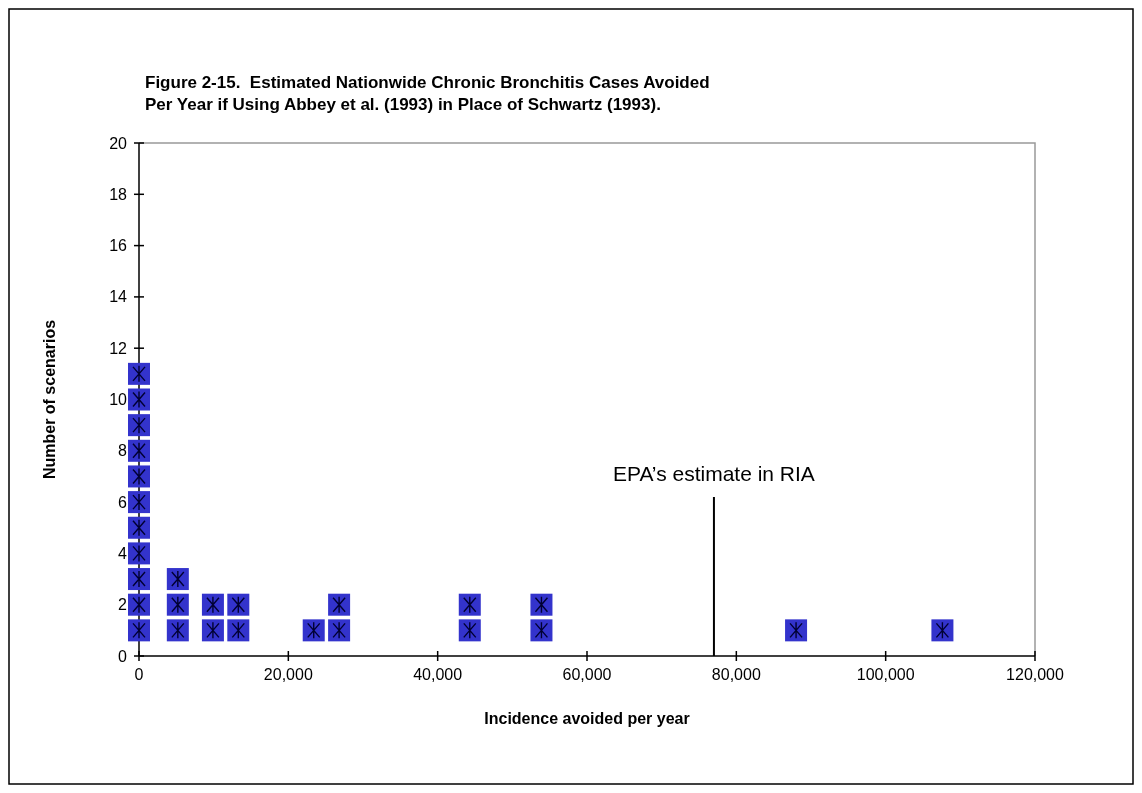 The image size is (1142, 793). I want to click on y-tick-label: 10, so click(118, 399).